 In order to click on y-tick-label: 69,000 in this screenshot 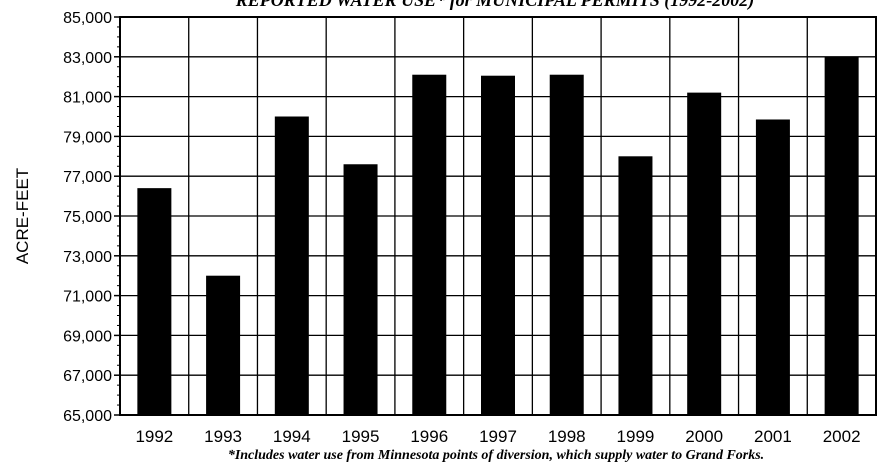, I will do `click(87, 336)`.